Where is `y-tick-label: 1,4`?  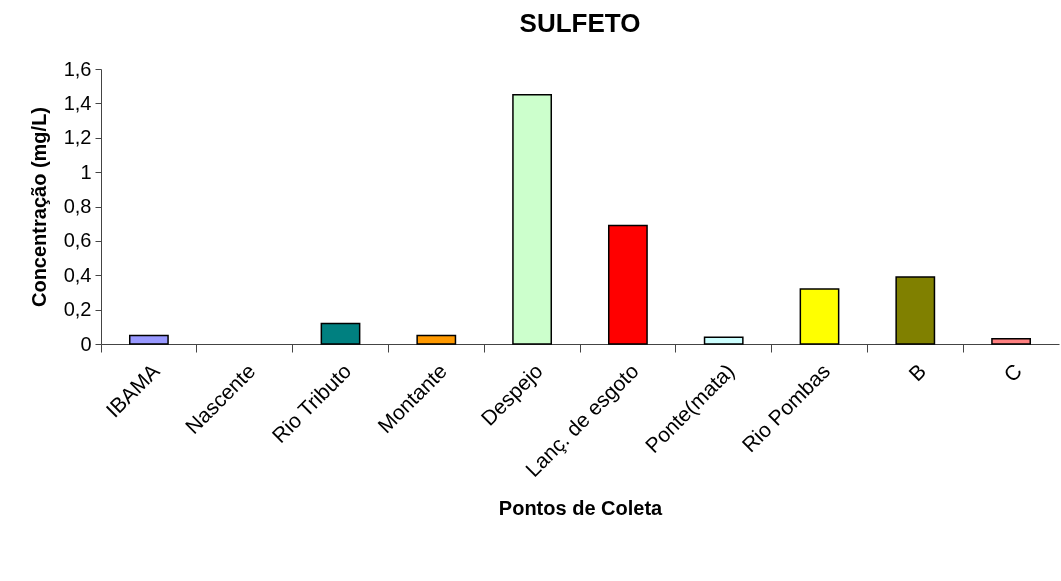
y-tick-label: 1,4 is located at coordinates (77, 102).